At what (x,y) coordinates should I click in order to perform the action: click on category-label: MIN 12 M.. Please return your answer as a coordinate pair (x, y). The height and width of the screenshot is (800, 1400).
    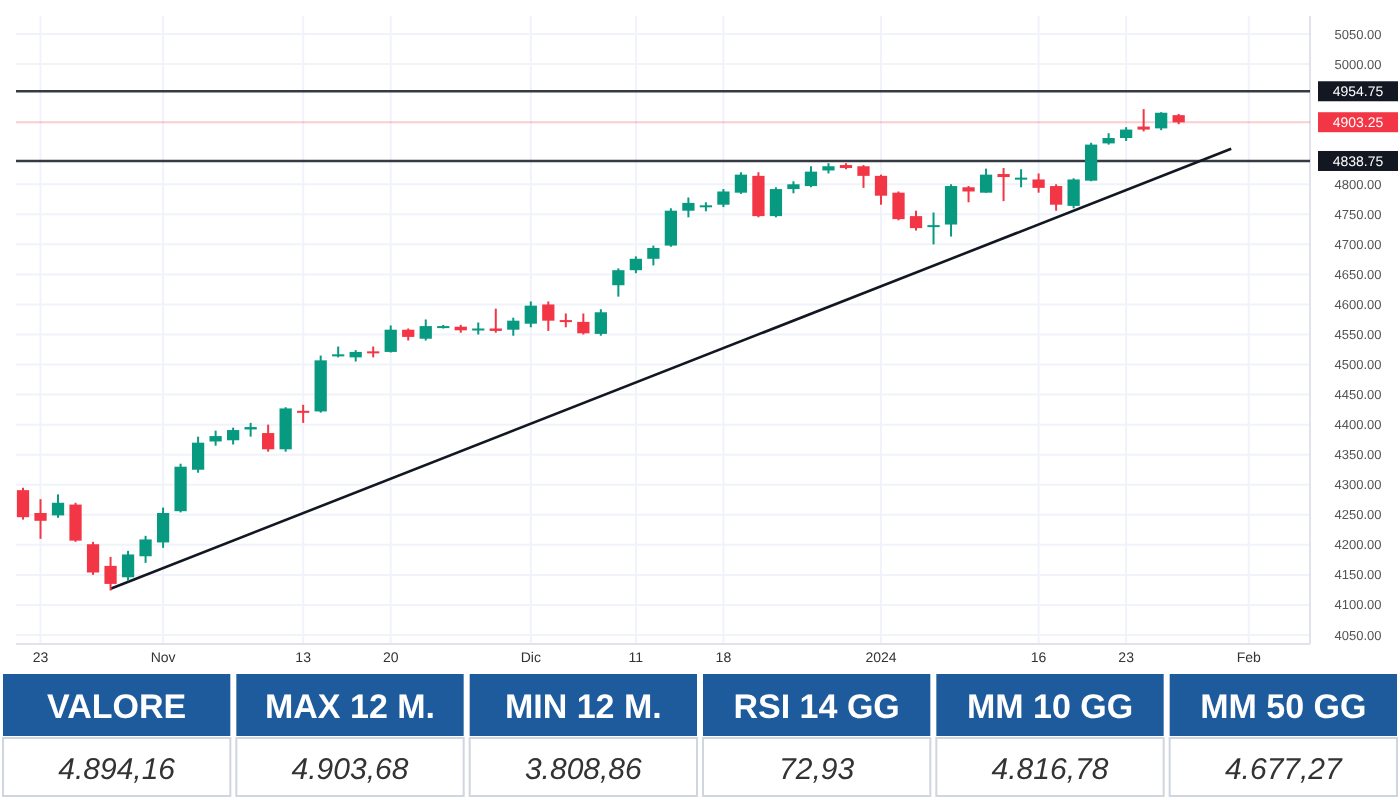
    Looking at the image, I should click on (583, 706).